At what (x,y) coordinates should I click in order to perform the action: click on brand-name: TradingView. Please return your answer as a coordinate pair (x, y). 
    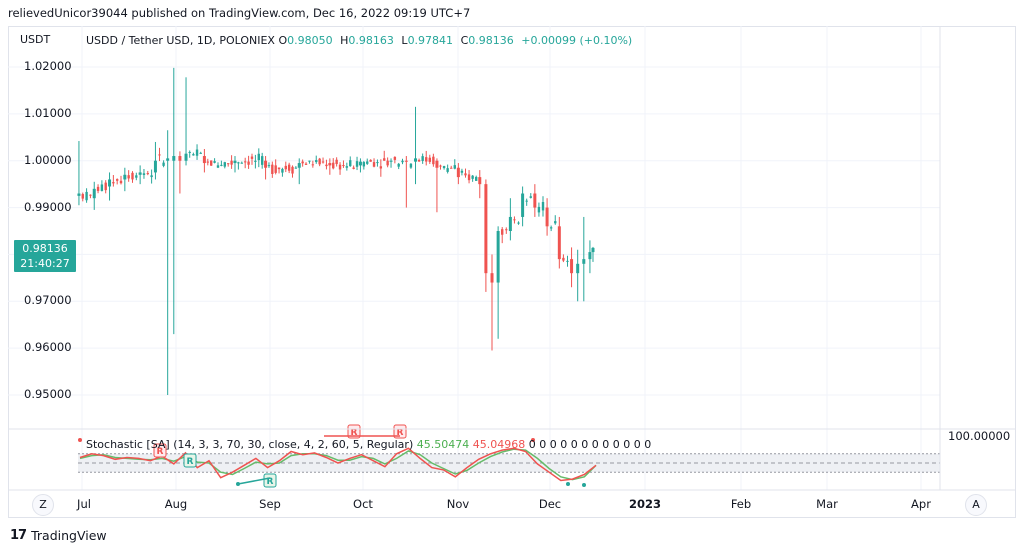
    Looking at the image, I should click on (69, 535).